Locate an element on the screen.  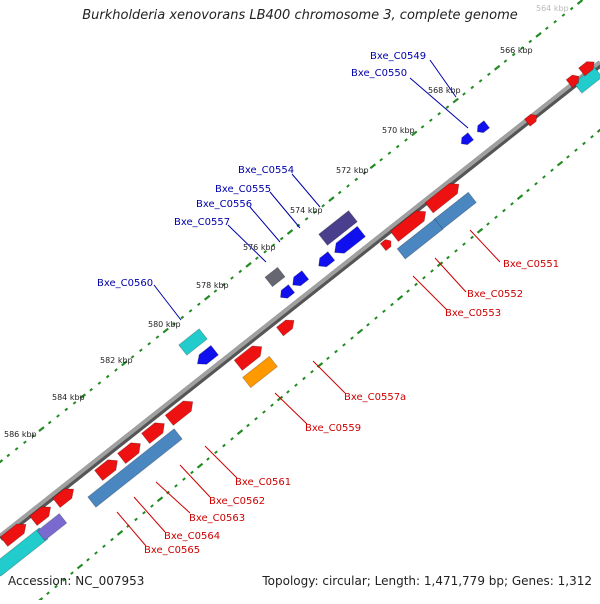
tick-label: 570 kbp is located at coordinates (398, 130).